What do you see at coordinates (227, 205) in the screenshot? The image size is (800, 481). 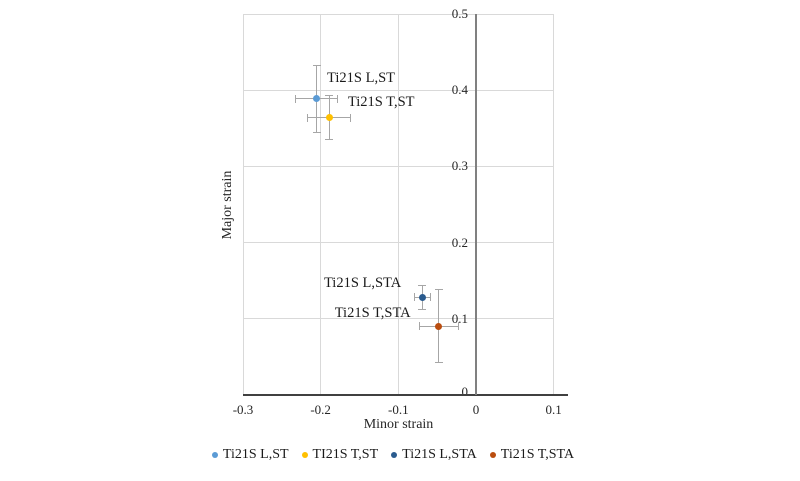 I see `y-axis-title: Major strain` at bounding box center [227, 205].